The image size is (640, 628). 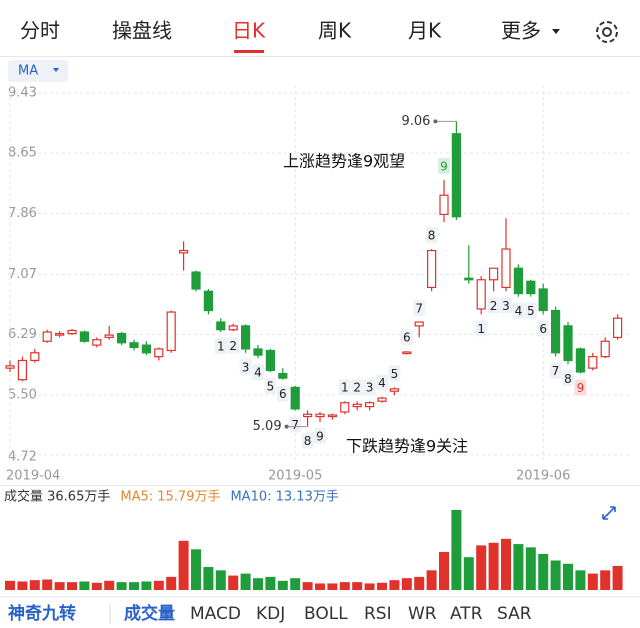 What do you see at coordinates (521, 31) in the screenshot?
I see `tab: 更多` at bounding box center [521, 31].